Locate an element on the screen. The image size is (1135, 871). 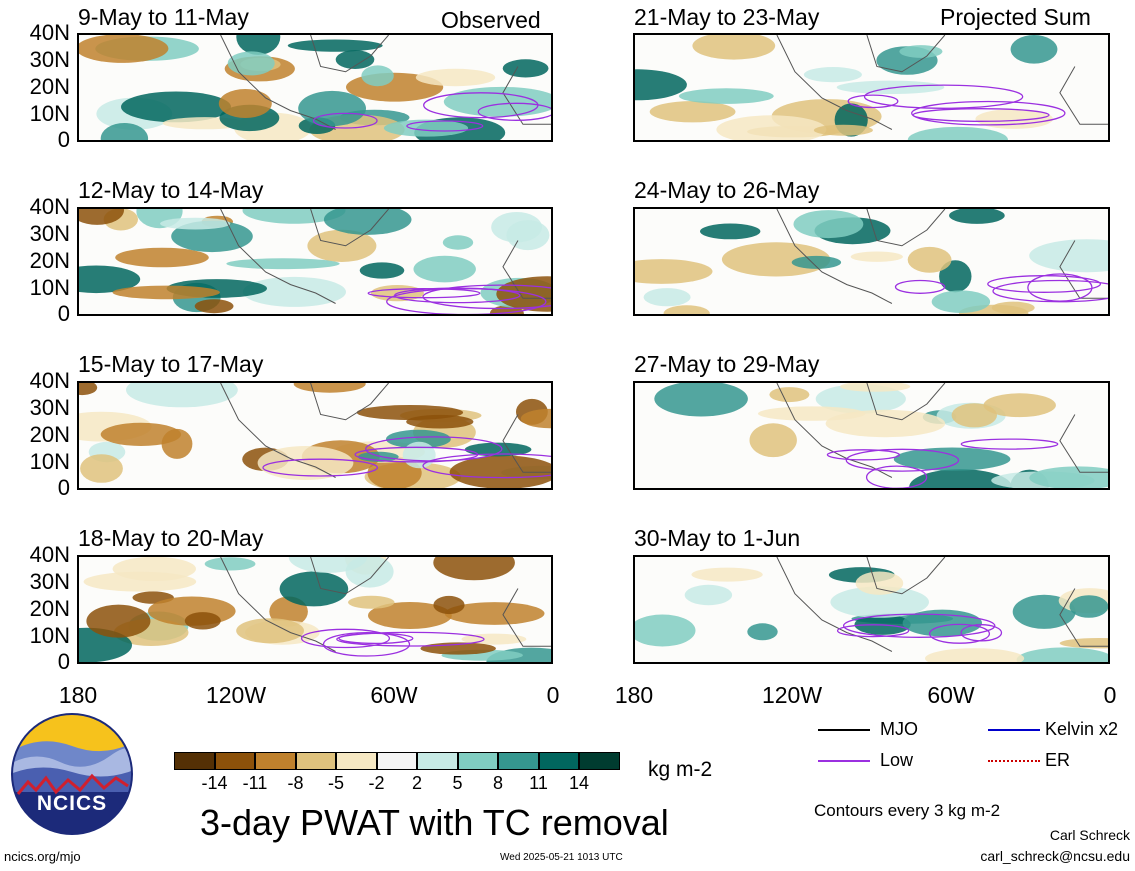
footer-author: Carl Schreck is located at coordinates (1089, 835).